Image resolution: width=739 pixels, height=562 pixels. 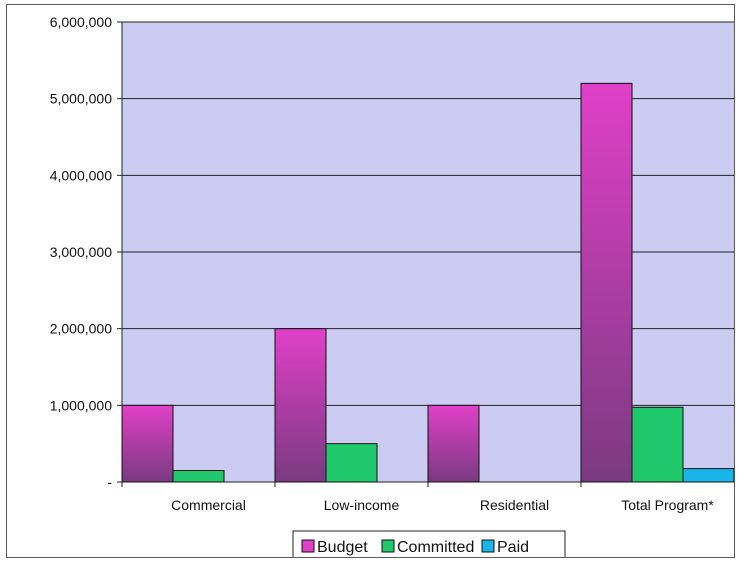 What do you see at coordinates (514, 505) in the screenshot?
I see `x-category-label: Residential` at bounding box center [514, 505].